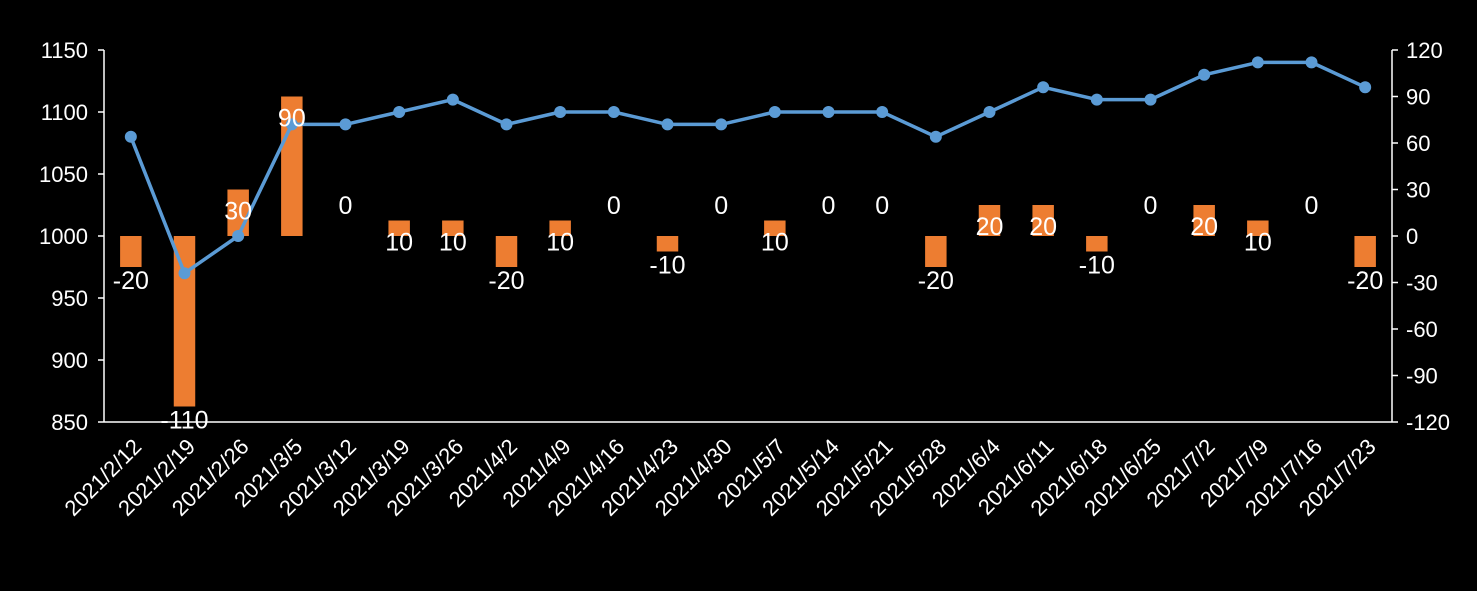  Describe the element at coordinates (64, 112) in the screenshot. I see `left-axis-tick-label: 1100` at that location.